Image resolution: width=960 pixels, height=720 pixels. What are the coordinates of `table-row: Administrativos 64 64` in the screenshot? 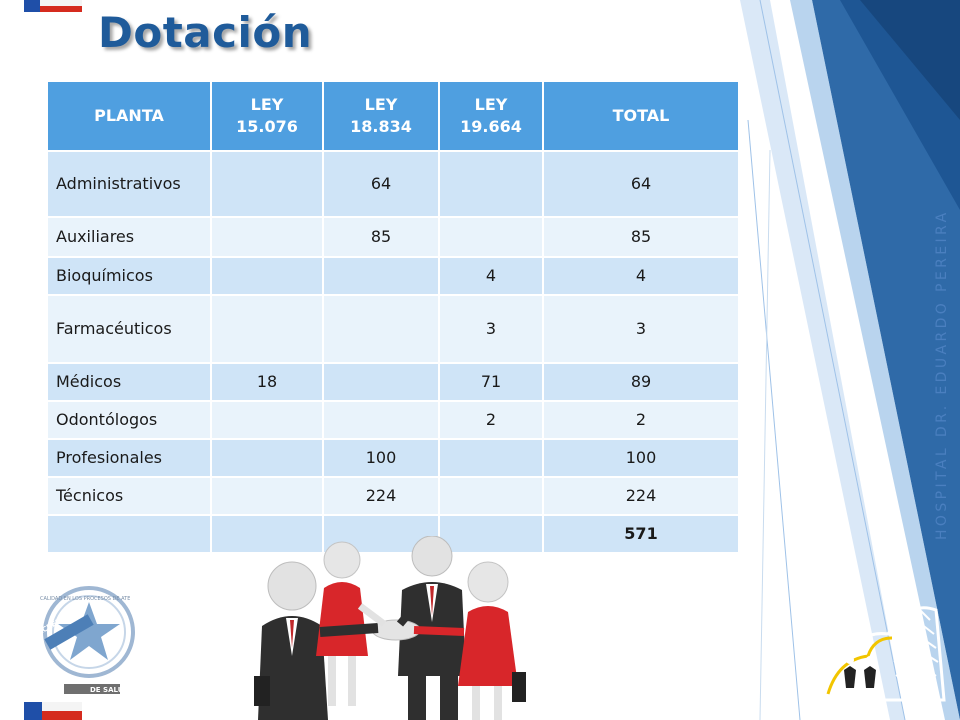 It's located at (393, 184).